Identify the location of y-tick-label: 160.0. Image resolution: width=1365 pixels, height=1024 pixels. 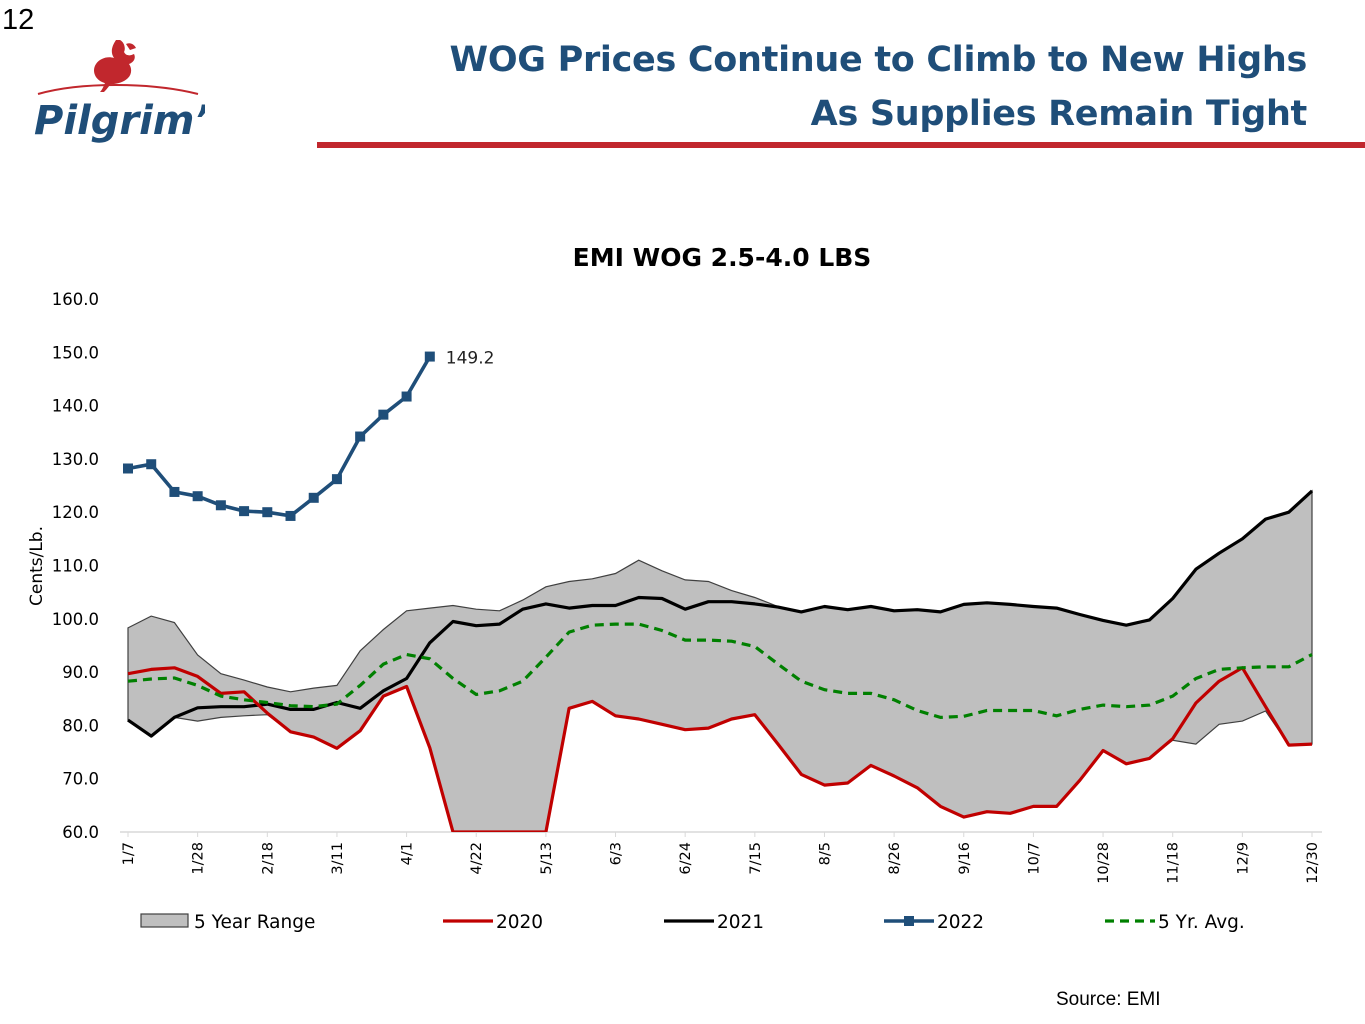
(75, 299).